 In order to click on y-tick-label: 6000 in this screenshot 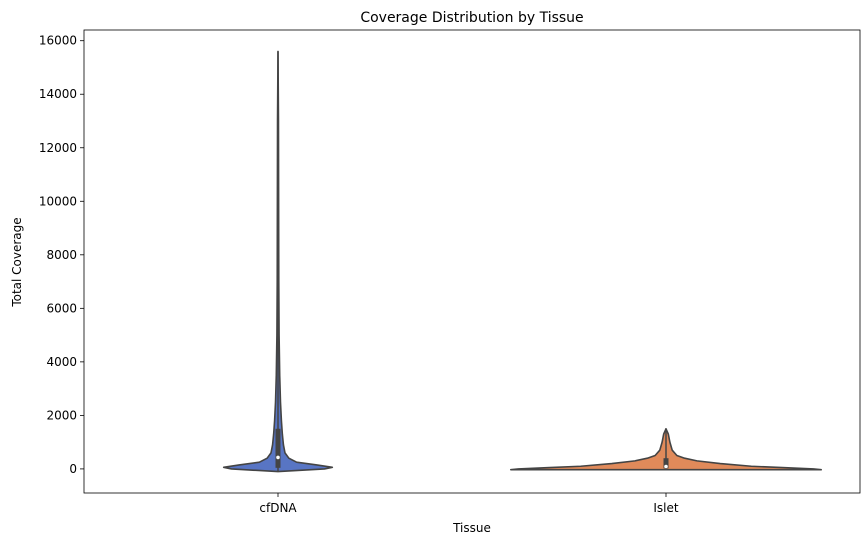, I will do `click(61, 308)`.